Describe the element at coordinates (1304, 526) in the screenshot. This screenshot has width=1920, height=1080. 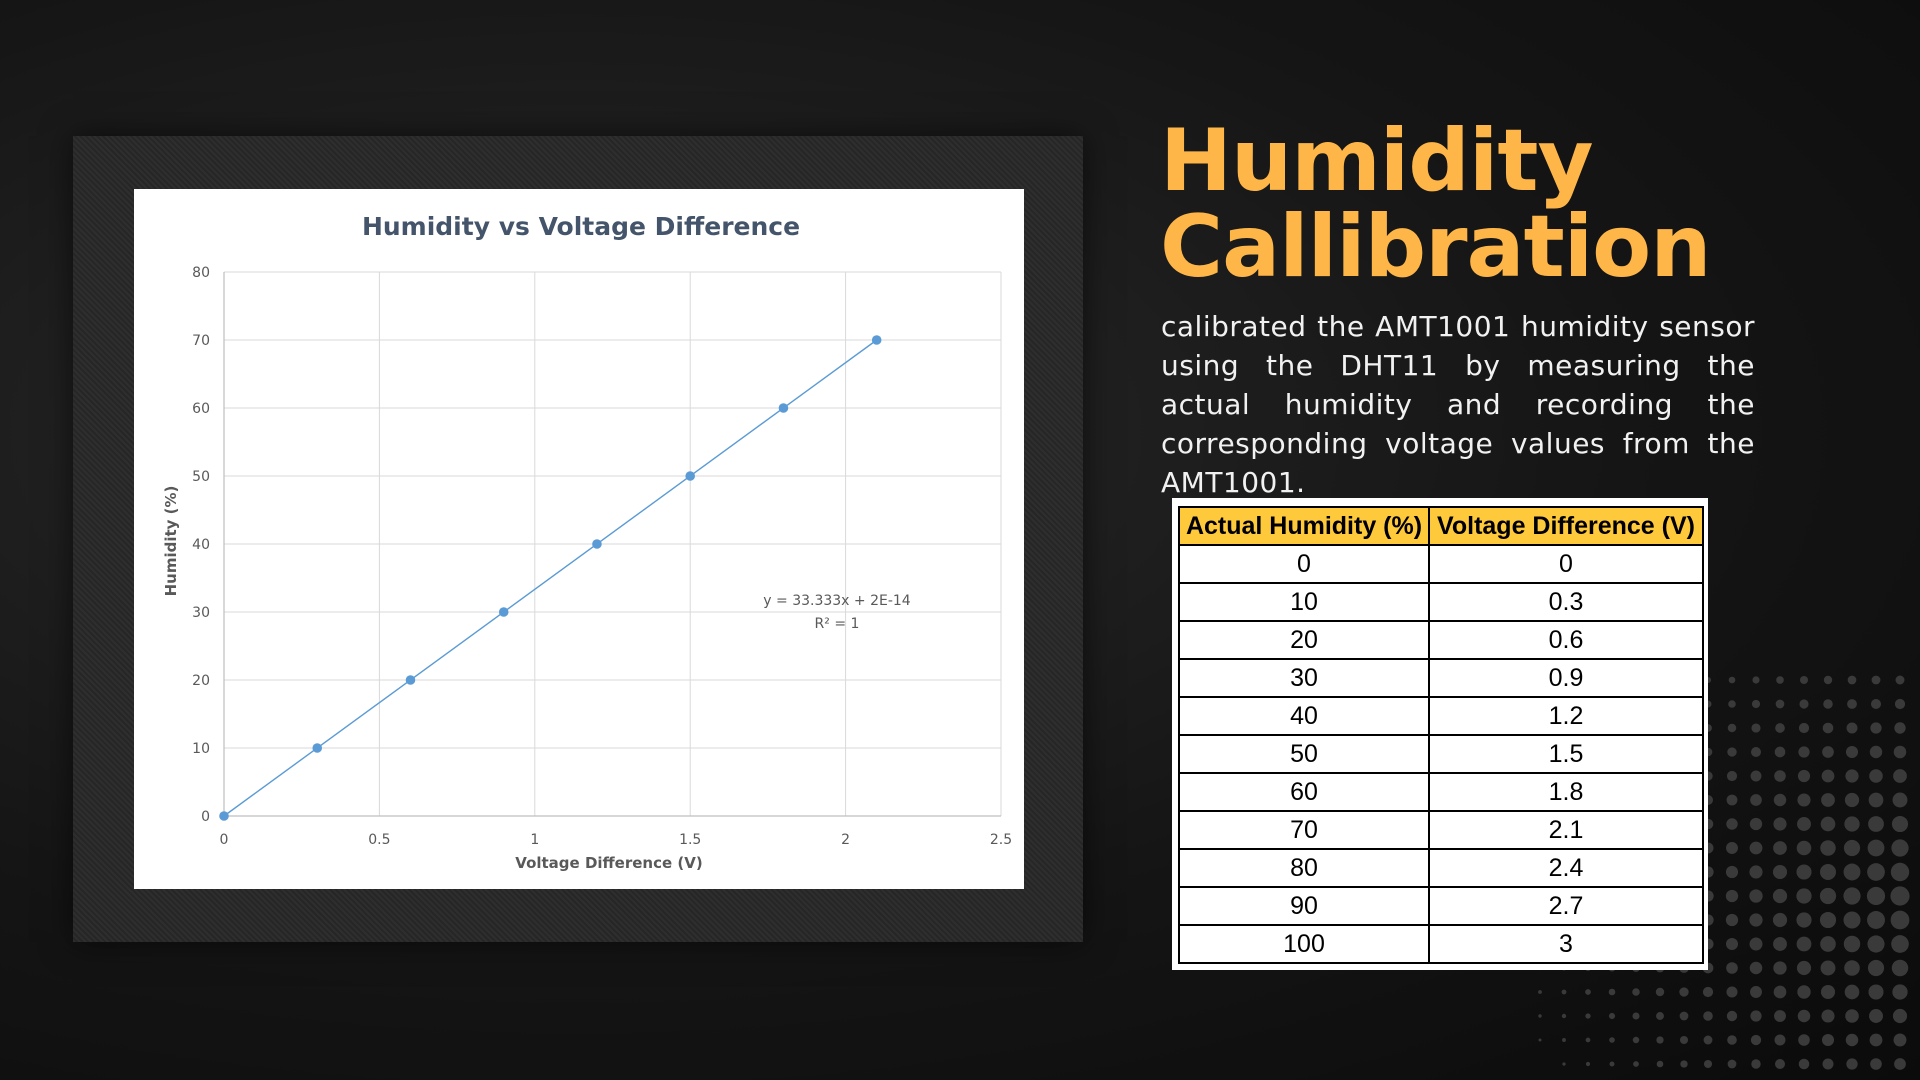
I see `table-header-humidity: Actual Humidity (%)` at that location.